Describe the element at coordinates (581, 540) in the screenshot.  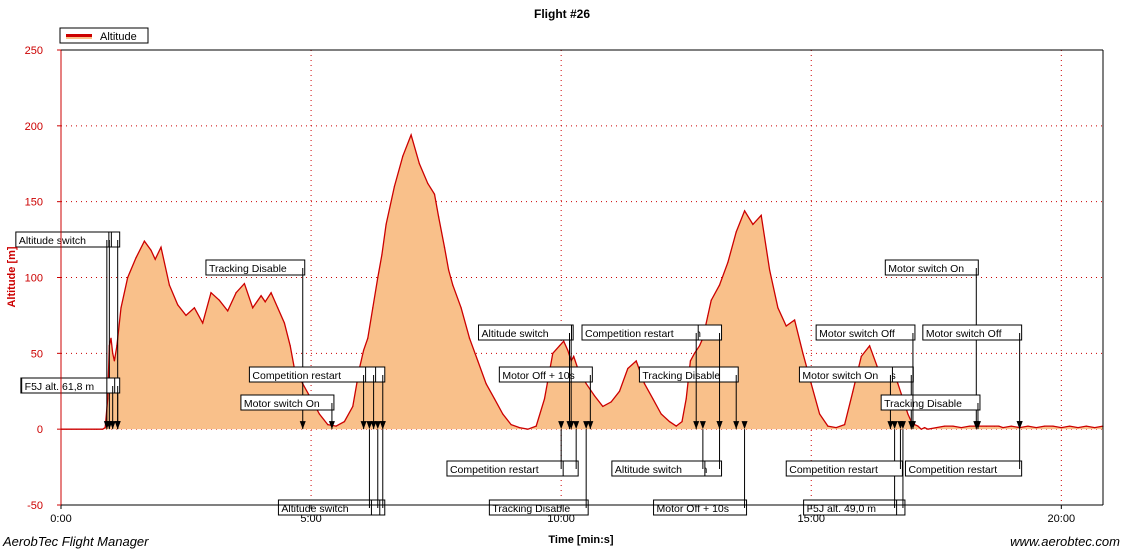
I see `x-axis-label: Time [min:s]` at that location.